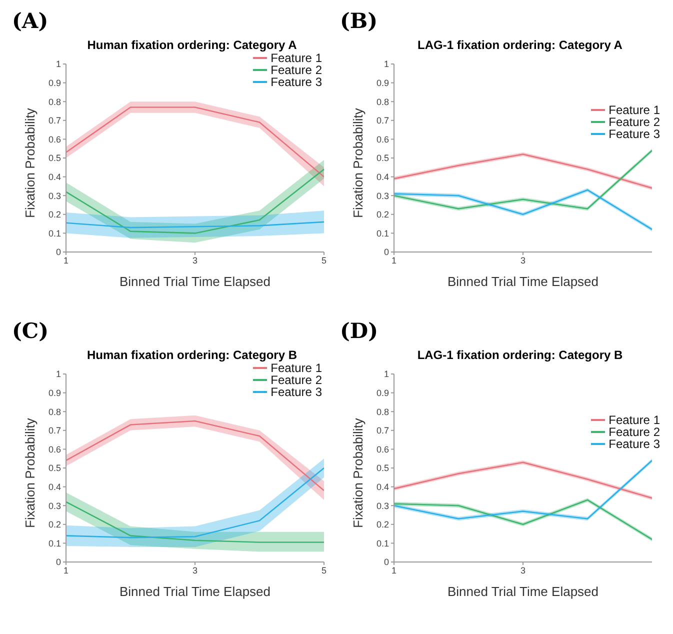 The width and height of the screenshot is (673, 634). Describe the element at coordinates (520, 46) in the screenshot. I see `chart-title: LAG-1 fixation ordering: Category A` at that location.